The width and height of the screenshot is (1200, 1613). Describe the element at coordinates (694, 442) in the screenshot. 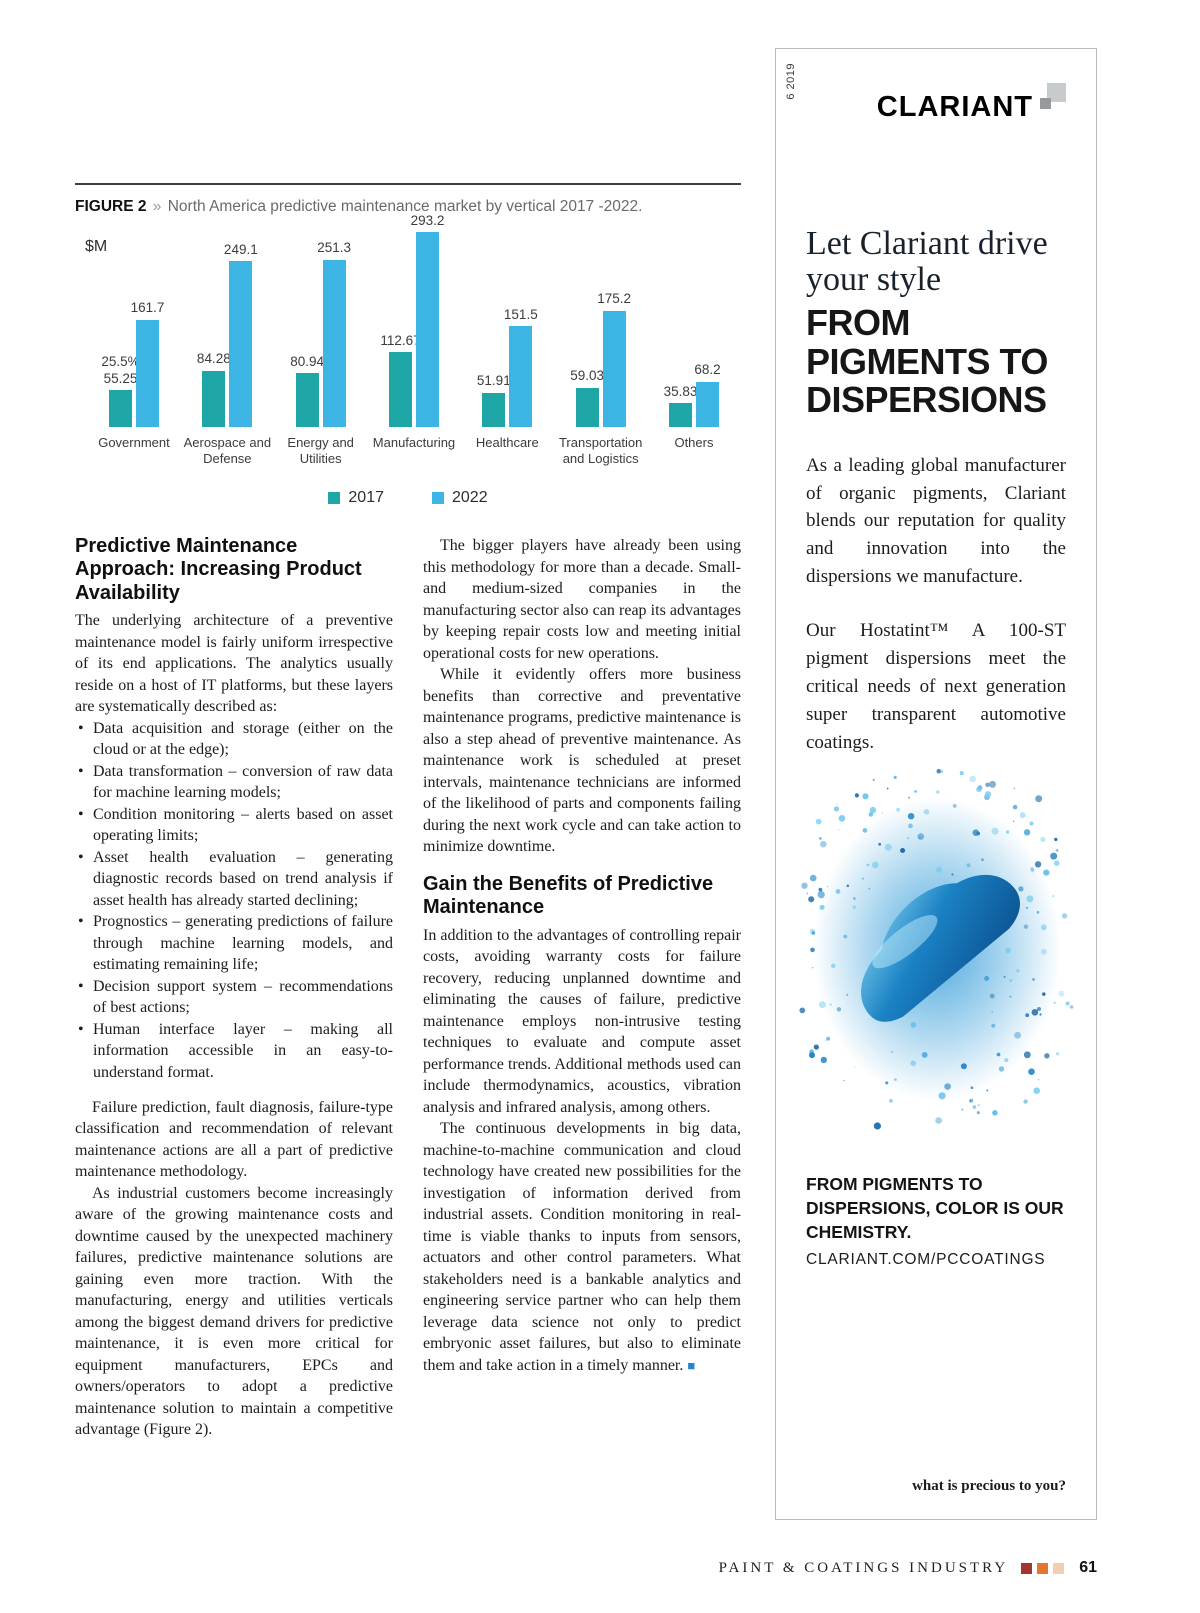

I see `category-label: Others` at that location.